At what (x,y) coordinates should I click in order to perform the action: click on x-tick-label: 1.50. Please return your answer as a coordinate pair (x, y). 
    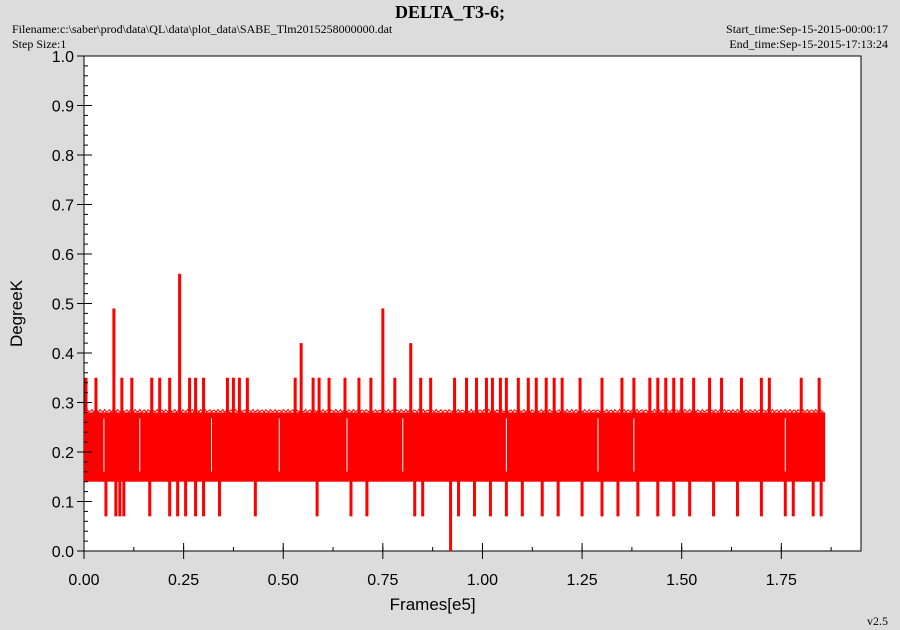
    Looking at the image, I should click on (681, 580).